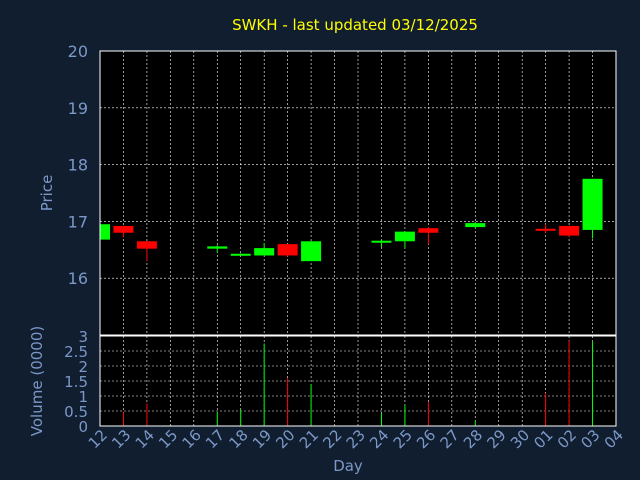  What do you see at coordinates (78, 221) in the screenshot?
I see `price-tick-label: 17` at bounding box center [78, 221].